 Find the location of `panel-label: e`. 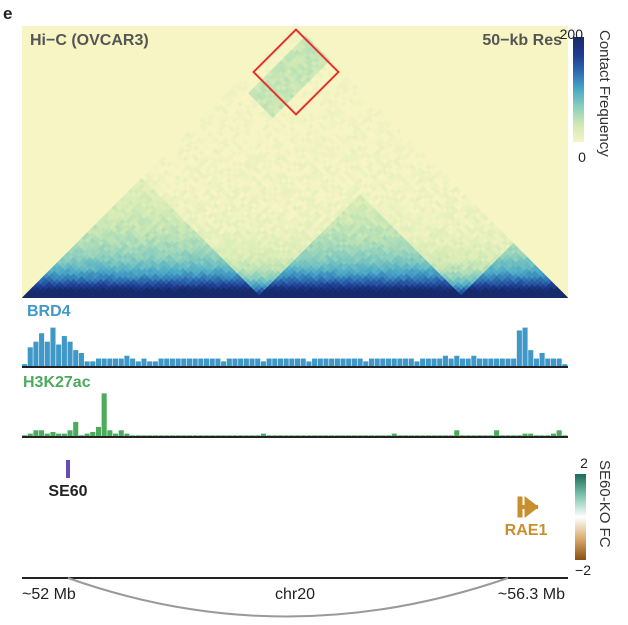

panel-label: e is located at coordinates (7, 13).